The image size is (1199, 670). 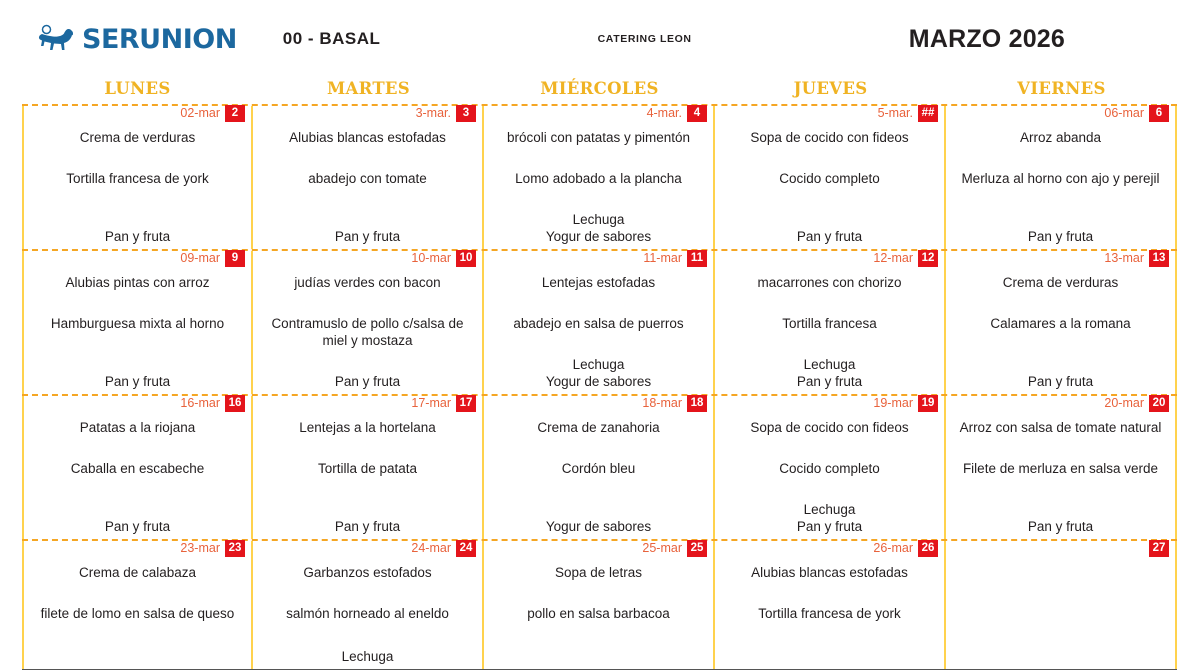 I want to click on day-number-badge: ##, so click(x=928, y=113).